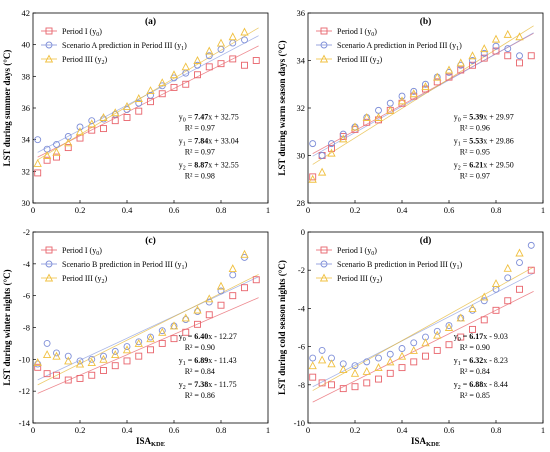 This screenshot has height=452, width=550. What do you see at coordinates (26, 203) in the screenshot?
I see `y-tick-label: 30` at bounding box center [26, 203].